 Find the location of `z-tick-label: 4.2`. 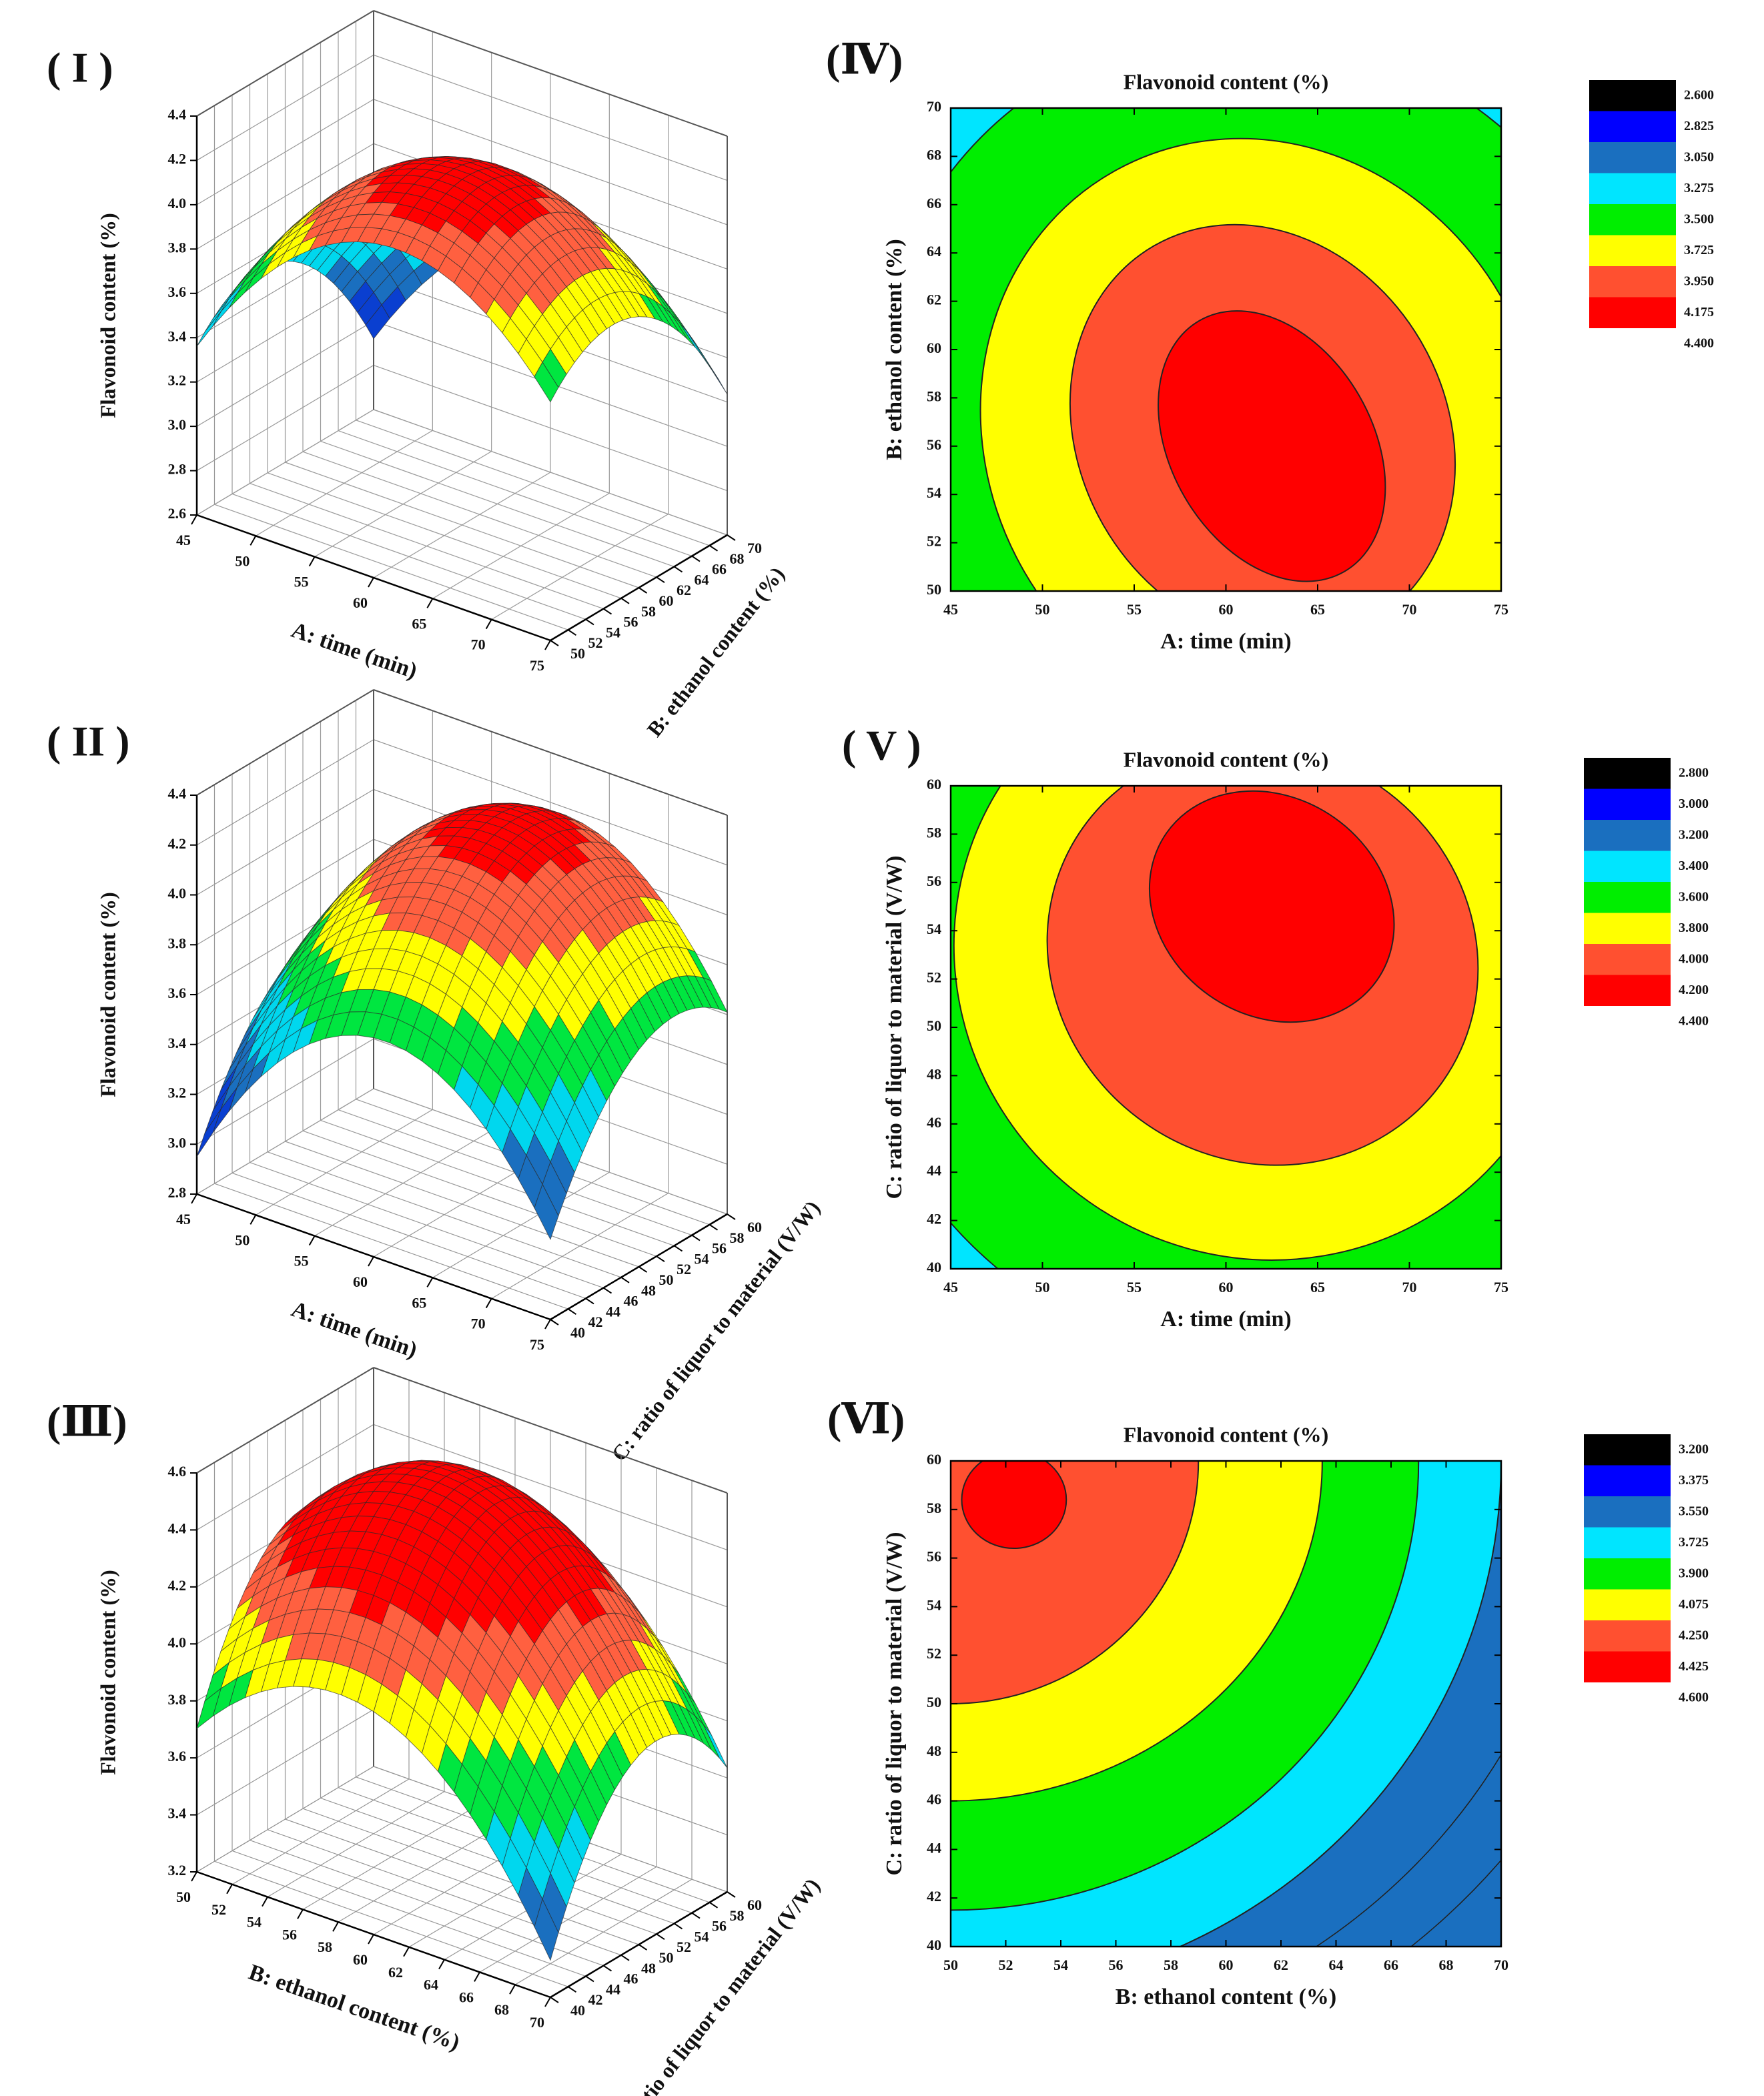

z-tick-label: 4.2 is located at coordinates (177, 844).